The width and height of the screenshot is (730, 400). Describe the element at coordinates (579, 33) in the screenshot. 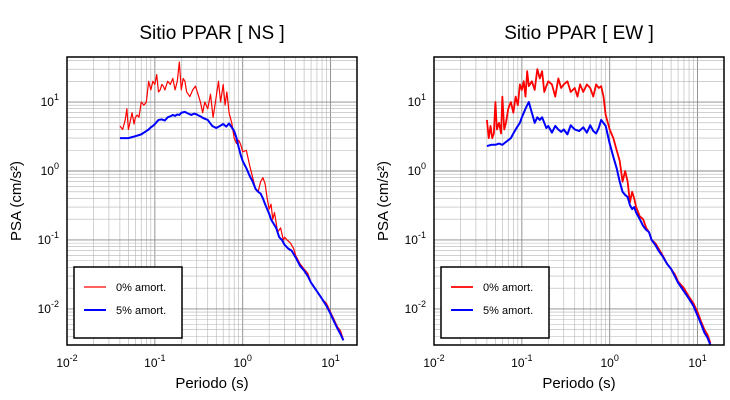

I see `chart-title: Sitio PPAR [ EW ]` at that location.